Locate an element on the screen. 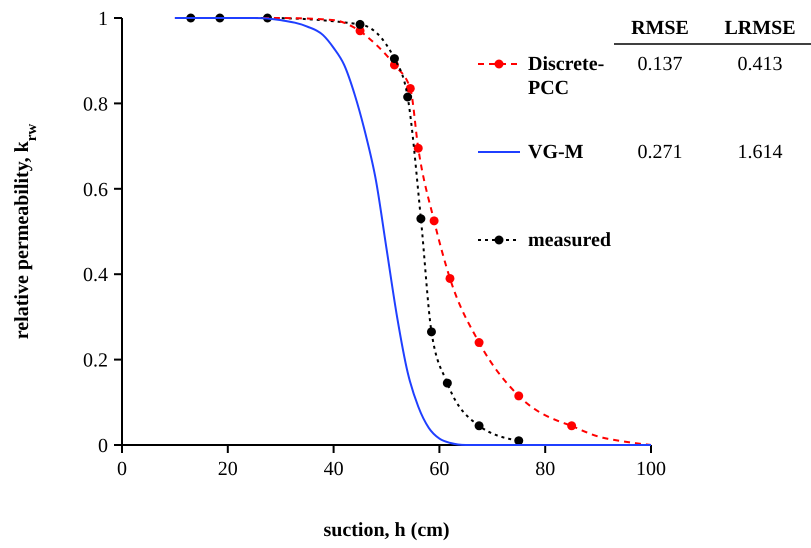 Image resolution: width=811 pixels, height=548 pixels. x-tick-label: 20 is located at coordinates (228, 469).